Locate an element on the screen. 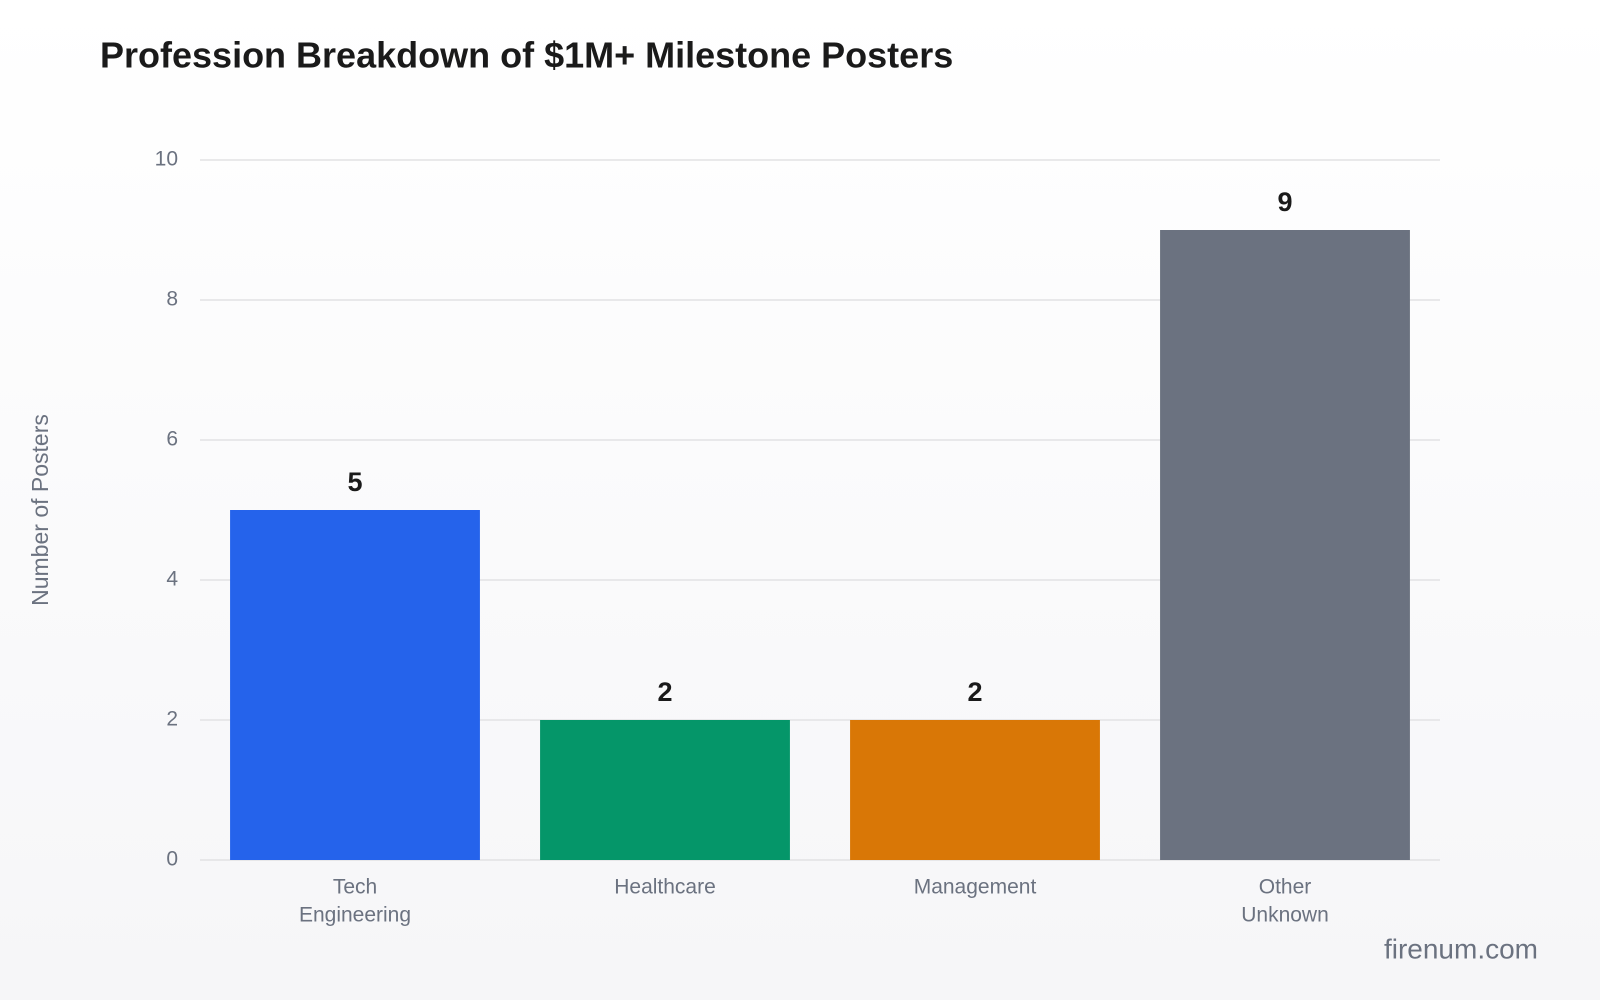 This screenshot has height=1000, width=1600. x-tick-label: Engineering is located at coordinates (355, 915).